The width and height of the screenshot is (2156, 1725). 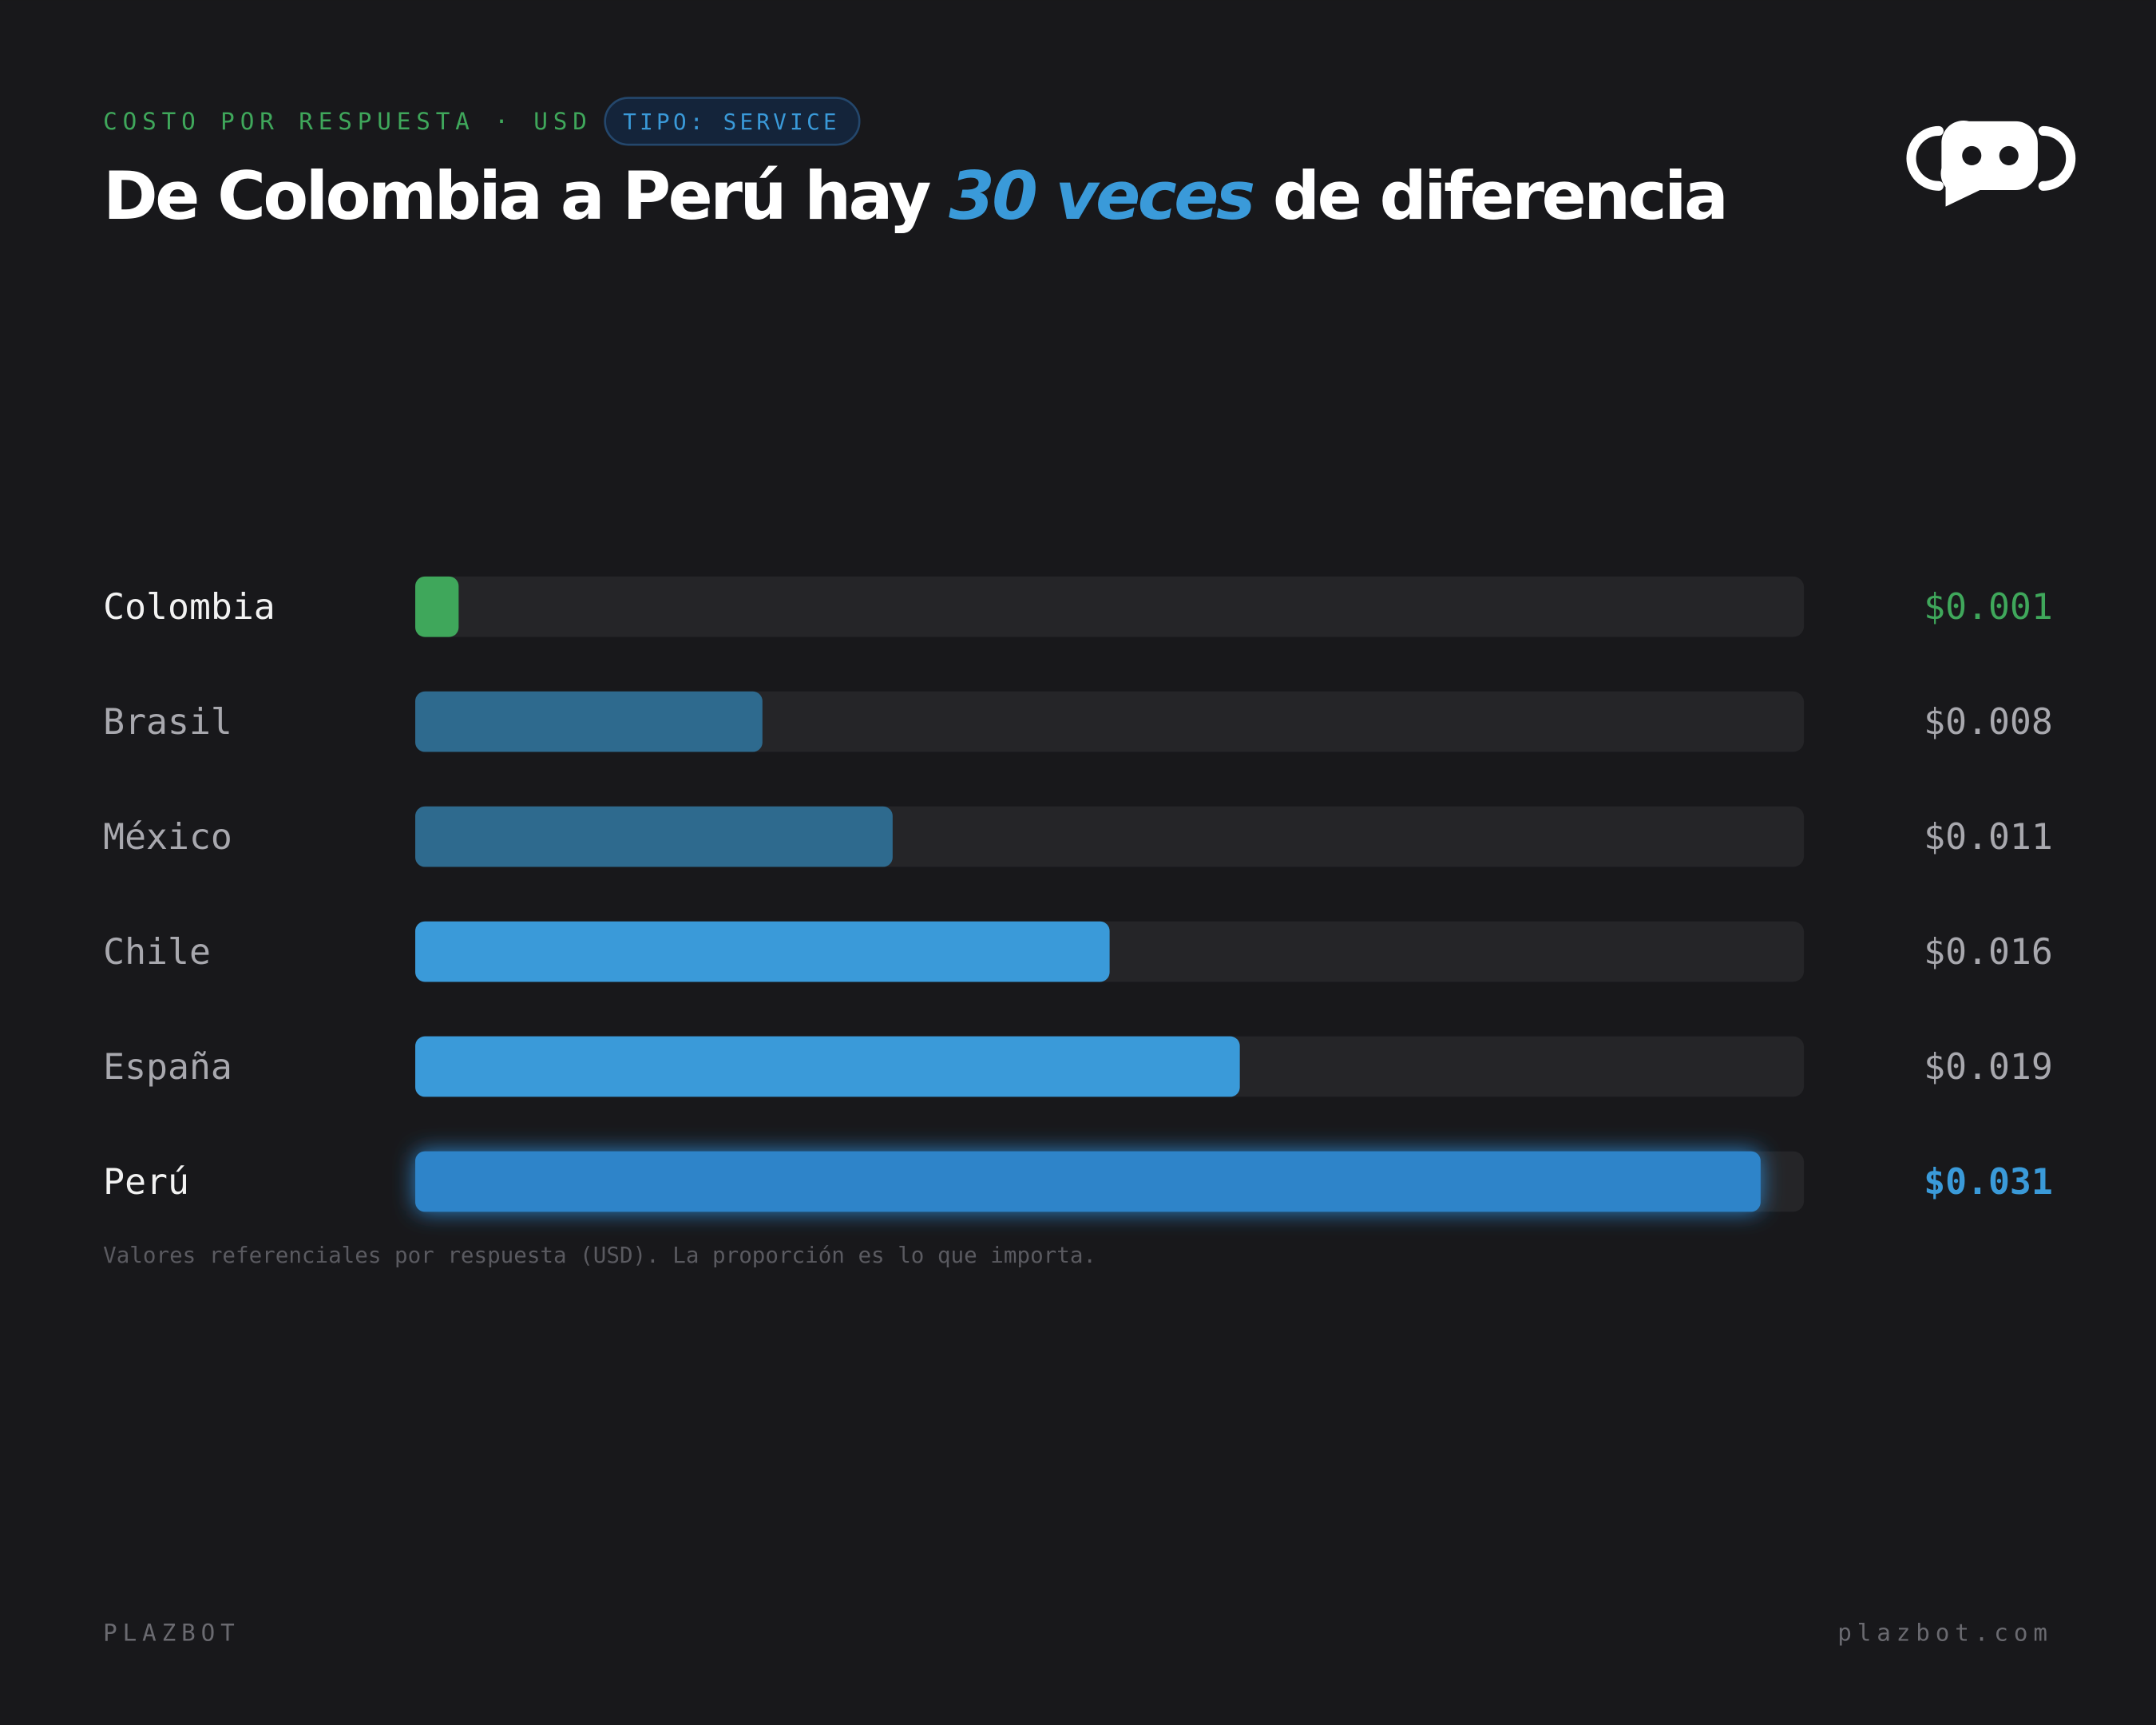 I want to click on value-label: $0.008, so click(x=1988, y=722).